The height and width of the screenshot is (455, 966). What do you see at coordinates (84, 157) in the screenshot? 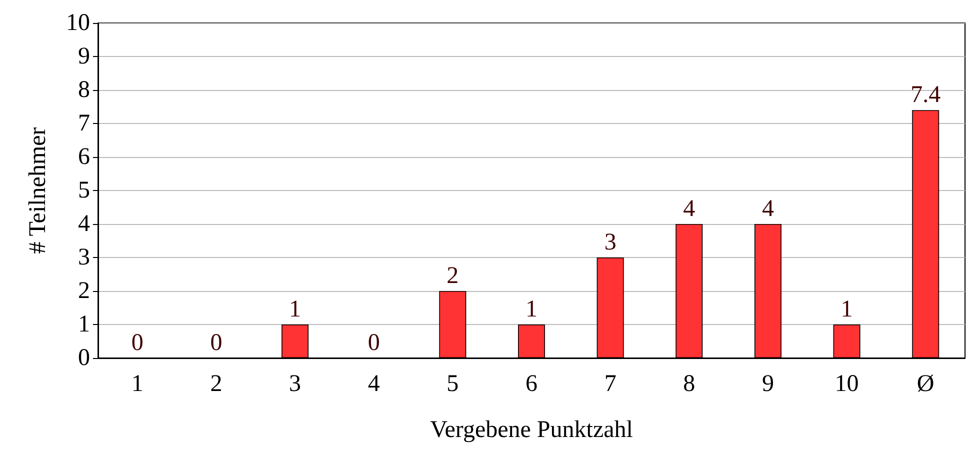
I see `y-tick-label: 6` at bounding box center [84, 157].